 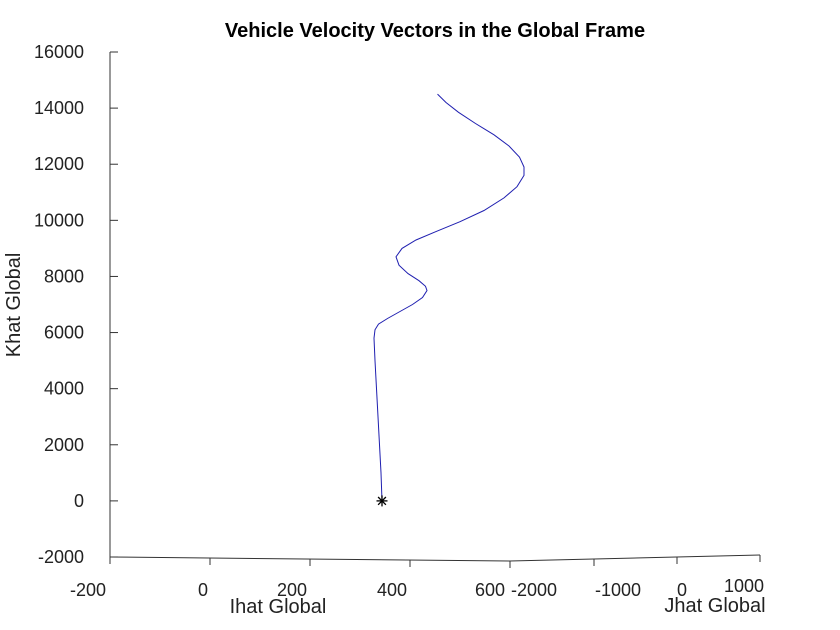 I want to click on z-tick-label: 6000, so click(x=64, y=333).